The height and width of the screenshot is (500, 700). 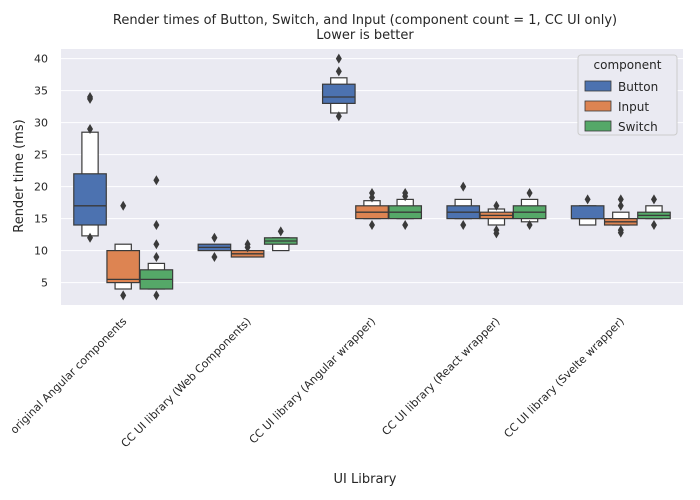 I want to click on y-tick-label: 5, so click(x=44, y=283).